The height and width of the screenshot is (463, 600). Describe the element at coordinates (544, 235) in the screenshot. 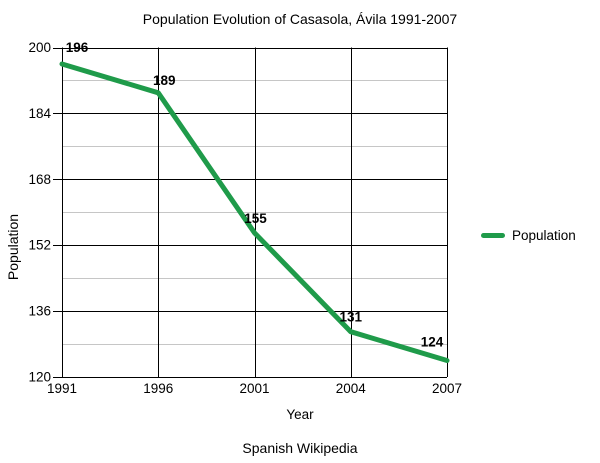

I see `legend-label: Population` at that location.